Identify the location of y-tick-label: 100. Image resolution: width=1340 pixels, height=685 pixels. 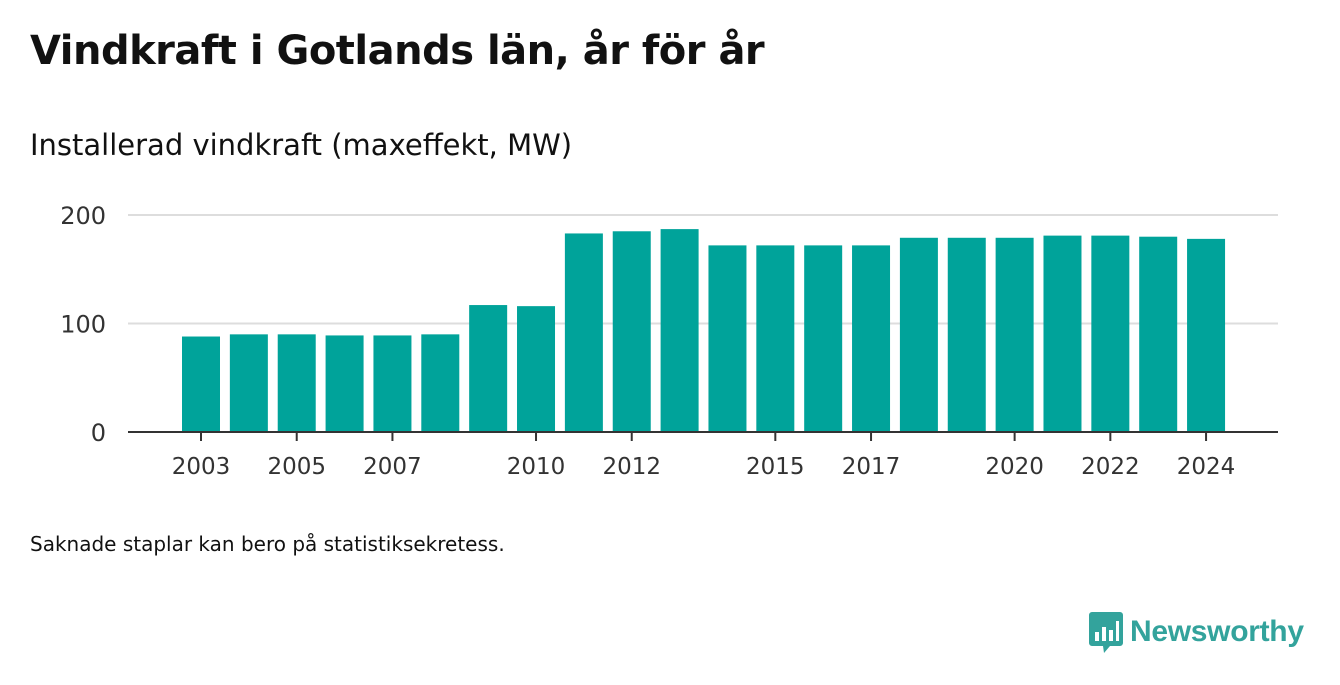
(83, 325).